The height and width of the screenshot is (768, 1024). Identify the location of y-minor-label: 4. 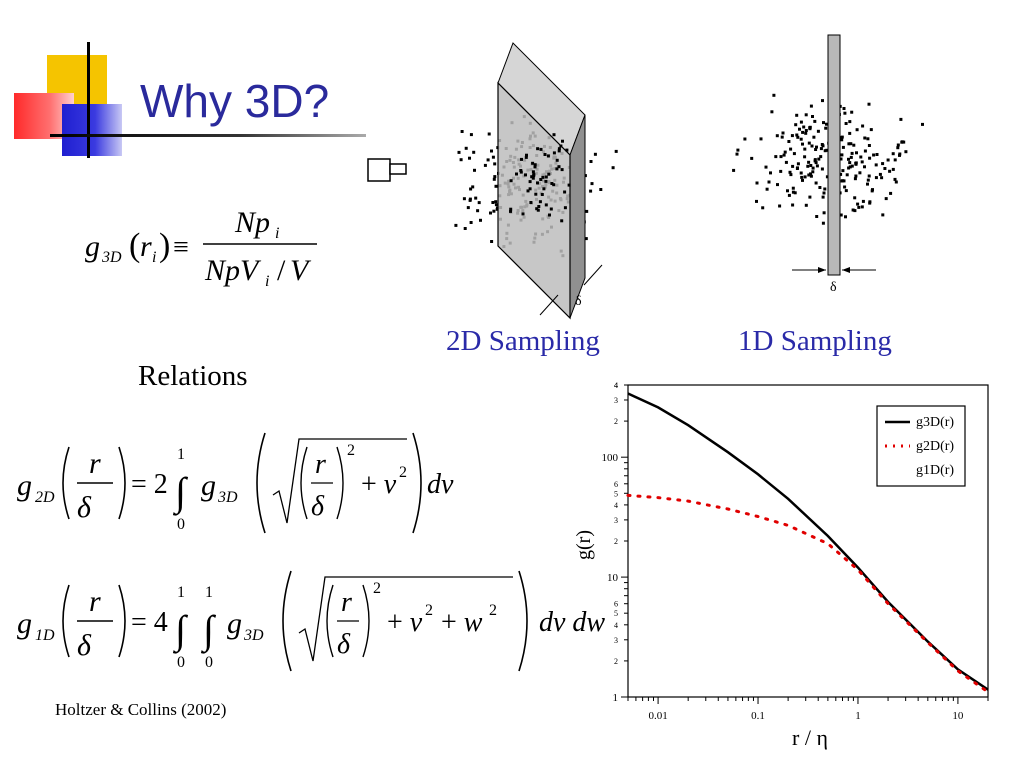
(616, 385).